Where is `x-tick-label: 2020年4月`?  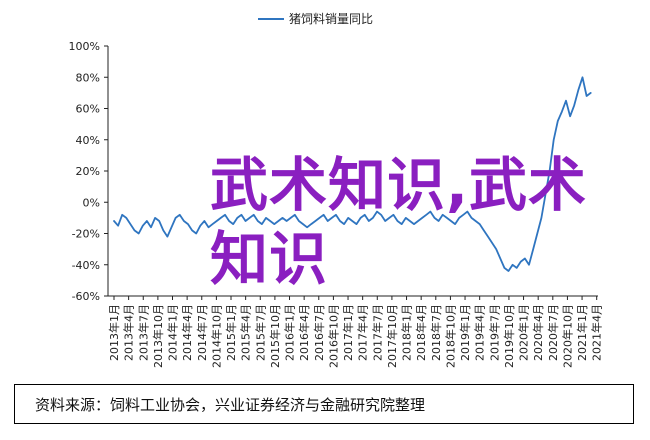
x-tick-label: 2020年4月 is located at coordinates (538, 332).